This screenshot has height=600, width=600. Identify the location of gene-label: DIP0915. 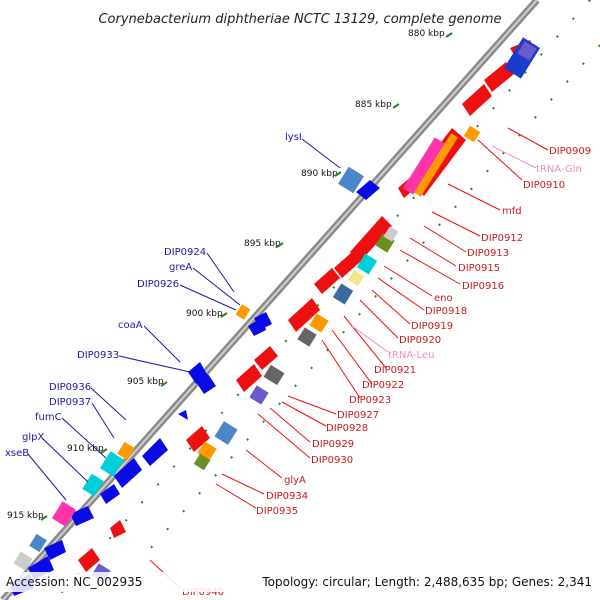
(479, 268).